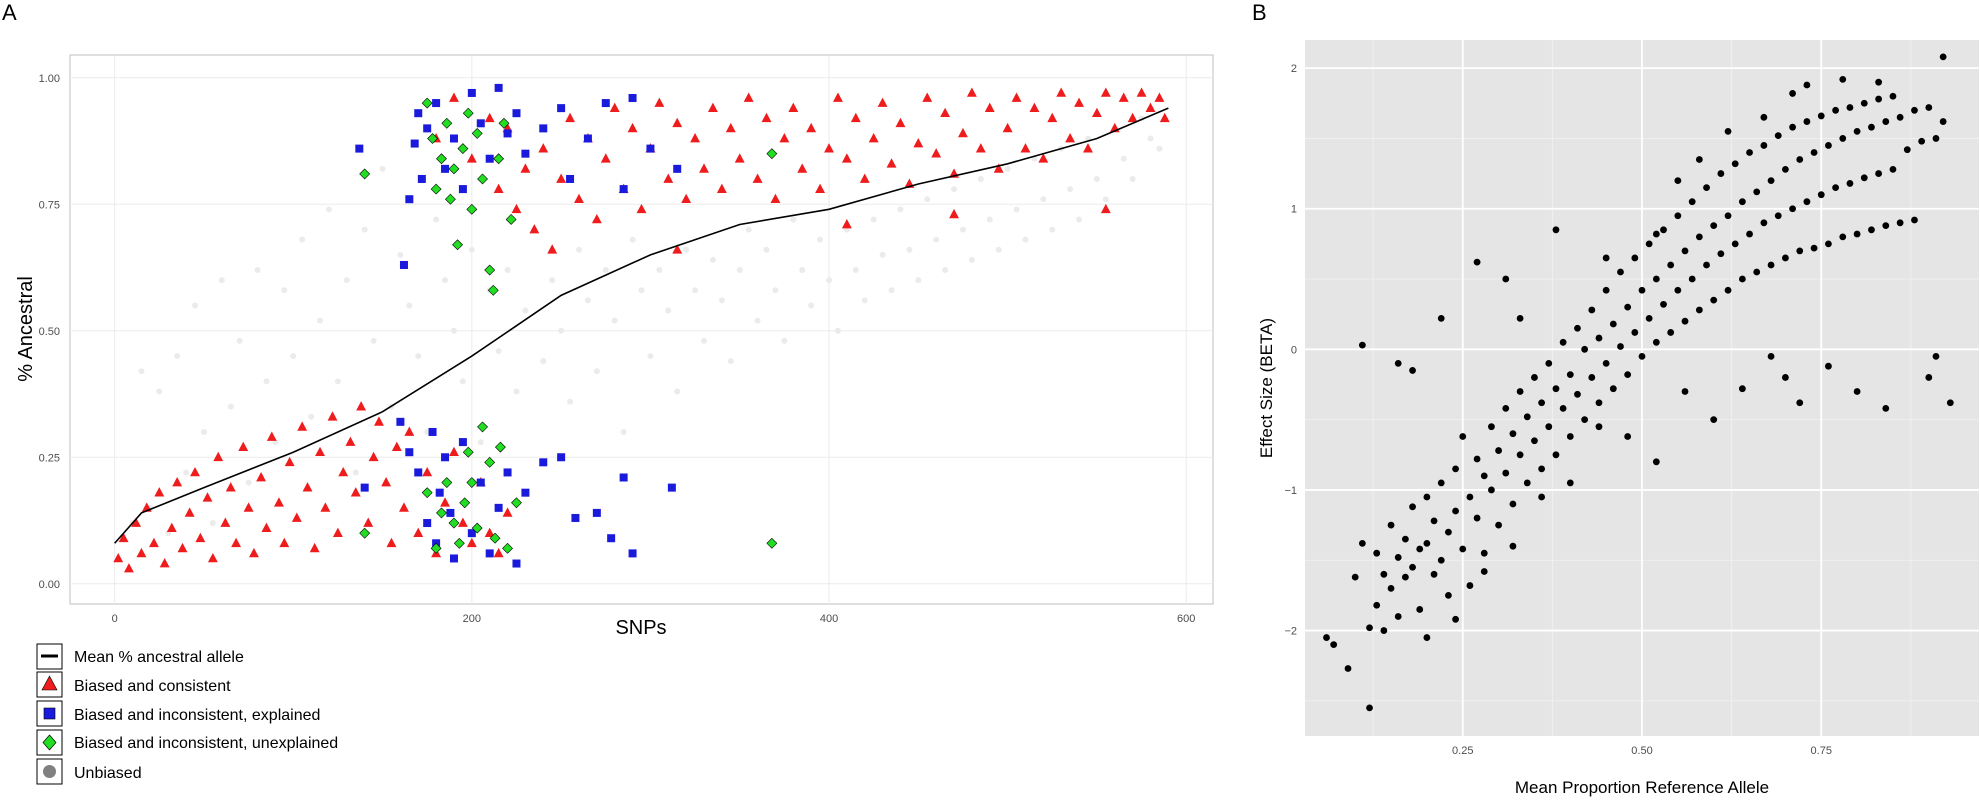 Image resolution: width=1980 pixels, height=800 pixels. I want to click on y-tick-label: 1.00, so click(49, 79).